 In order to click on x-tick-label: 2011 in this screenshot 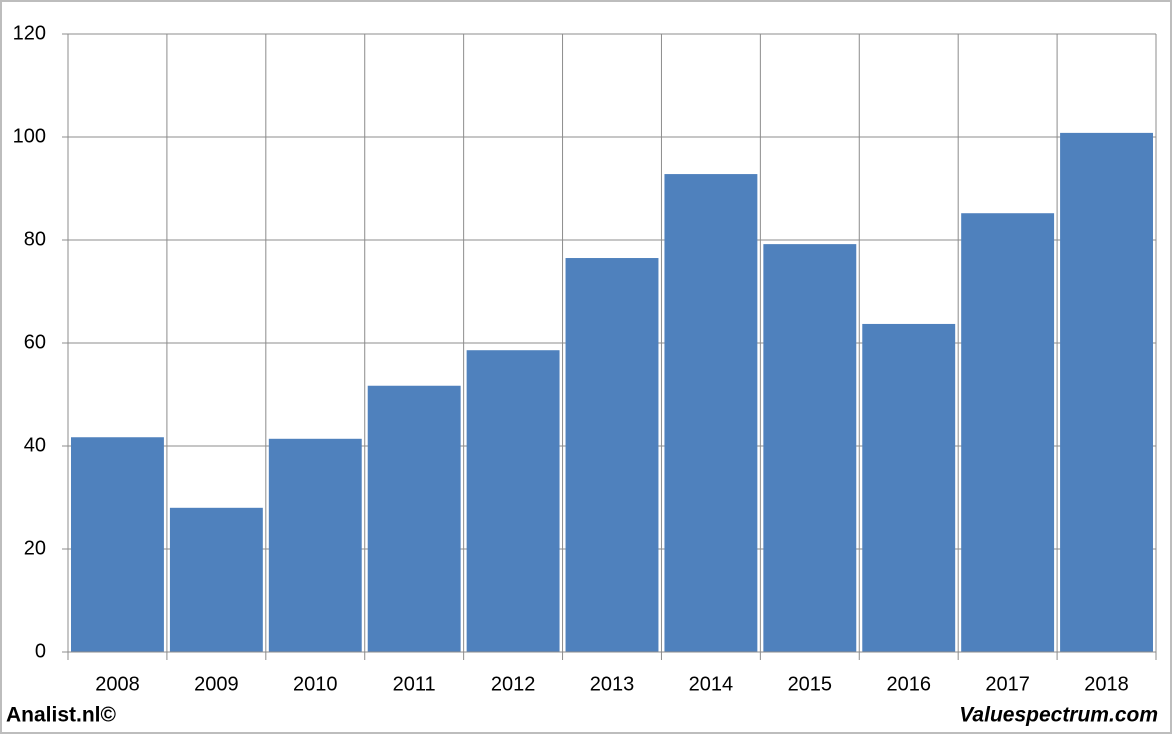, I will do `click(414, 684)`.